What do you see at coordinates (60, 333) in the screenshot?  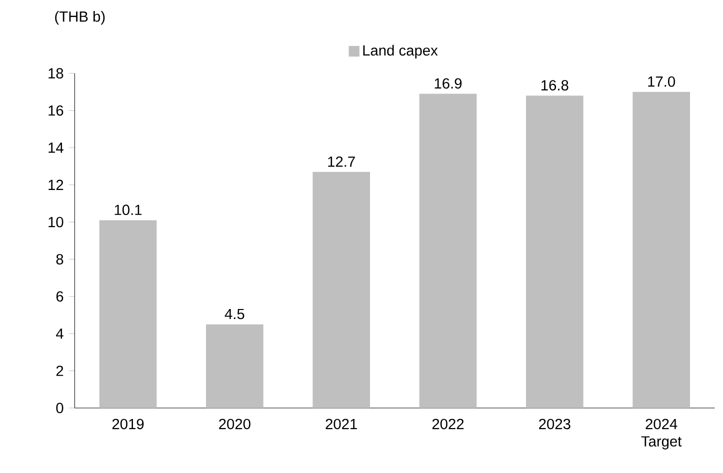 I see `y-tick-label: 4` at bounding box center [60, 333].